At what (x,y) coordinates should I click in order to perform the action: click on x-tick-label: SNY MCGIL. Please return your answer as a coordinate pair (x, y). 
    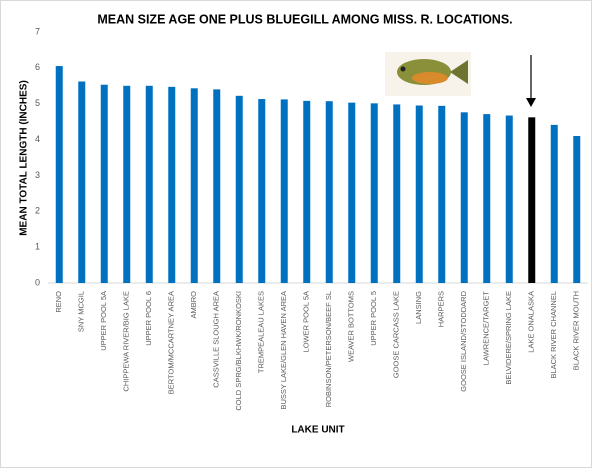
    Looking at the image, I should click on (81, 311).